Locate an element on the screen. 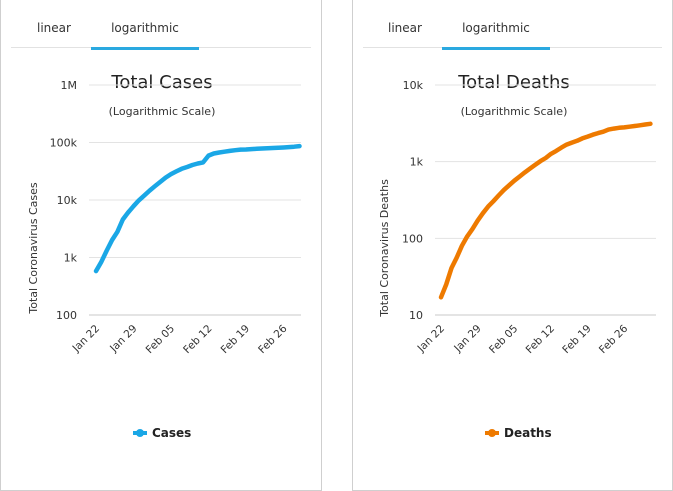 The width and height of the screenshot is (673, 491). y-tick-label: 100k is located at coordinates (64, 143).